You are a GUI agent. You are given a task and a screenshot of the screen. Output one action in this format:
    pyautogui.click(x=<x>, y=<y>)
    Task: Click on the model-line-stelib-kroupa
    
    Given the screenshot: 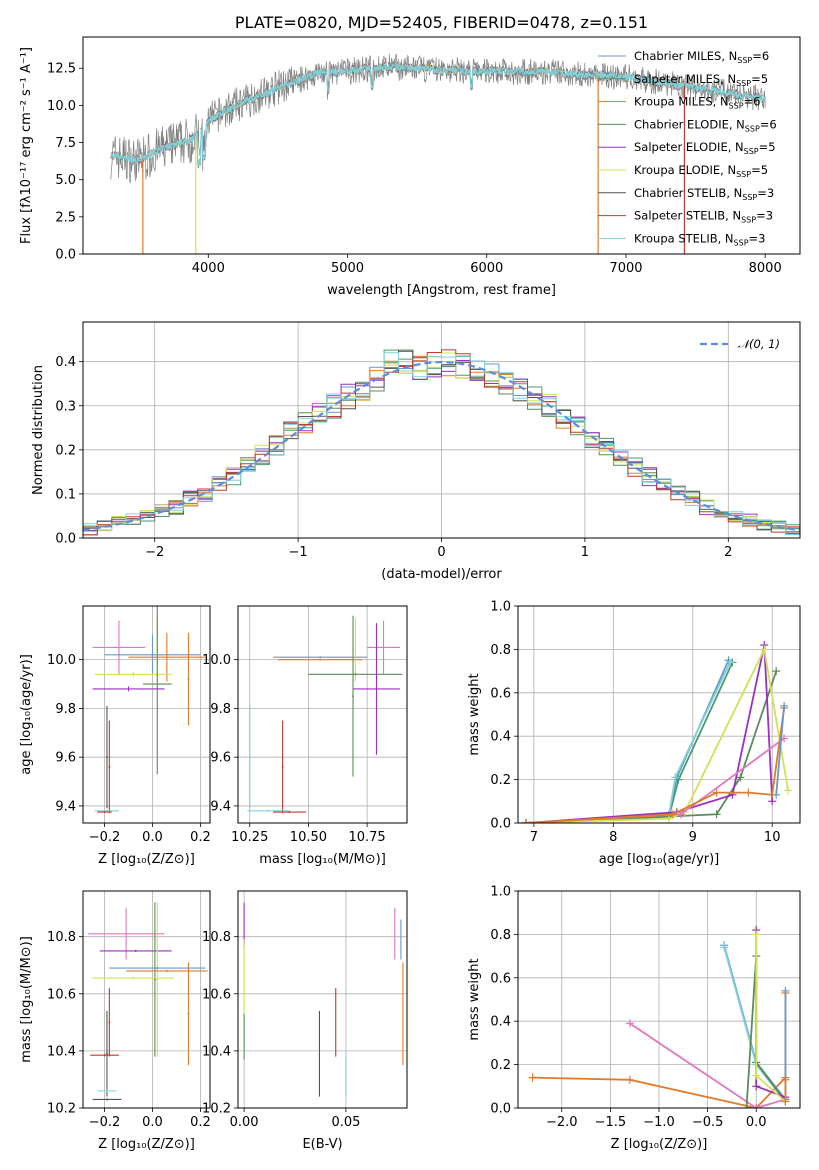 What is the action you would take?
    pyautogui.click(x=438, y=114)
    